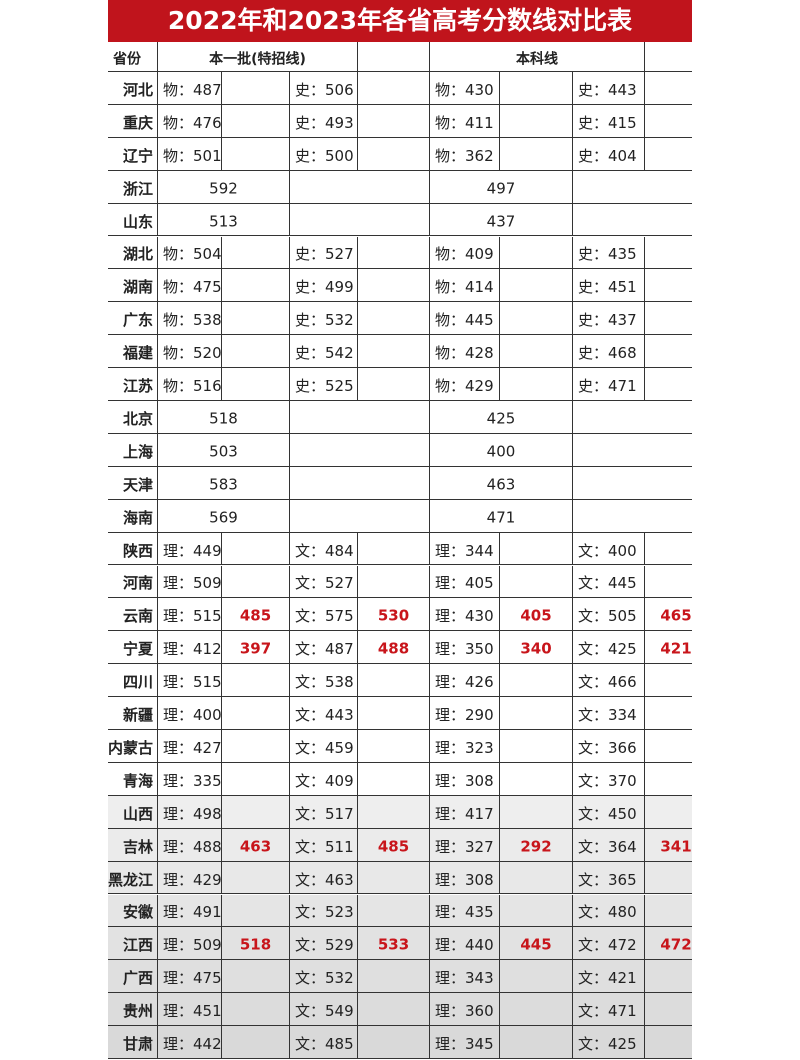 This screenshot has width=800, height=1060. I want to click on province: 湖南, so click(133, 286).